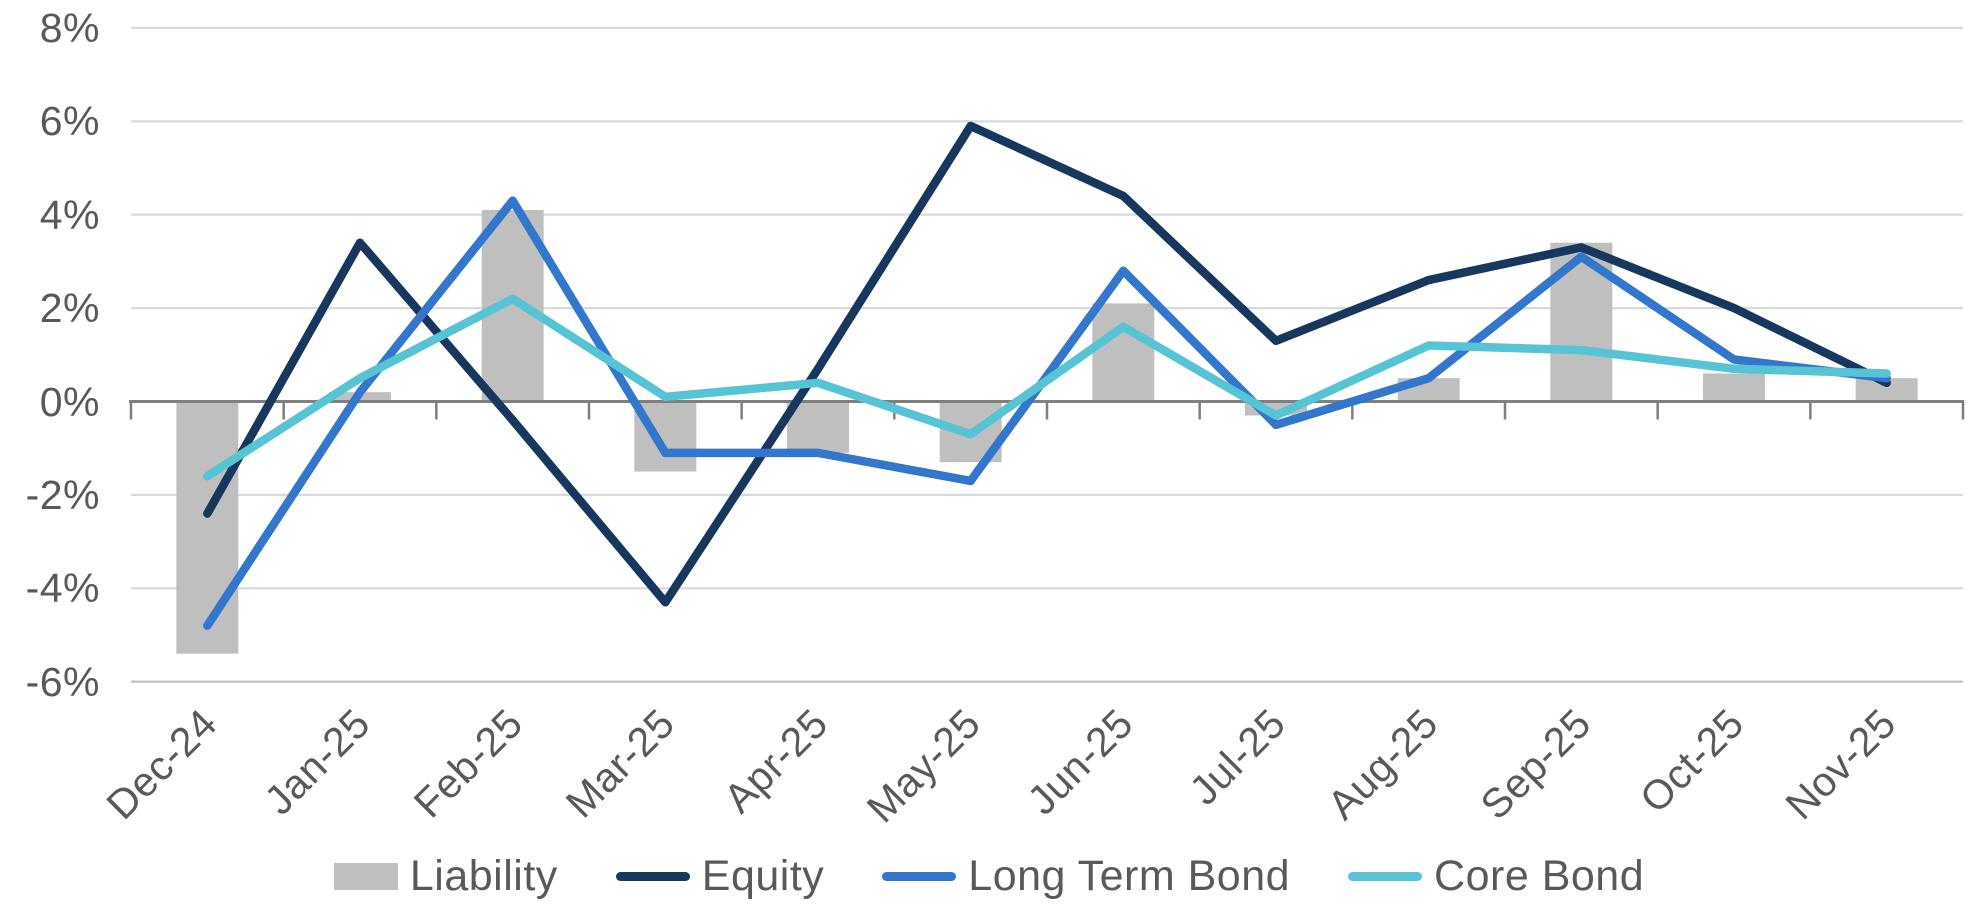 This screenshot has width=1978, height=916. What do you see at coordinates (1129, 876) in the screenshot?
I see `legend-label-long-term-bond: Long Term Bond` at bounding box center [1129, 876].